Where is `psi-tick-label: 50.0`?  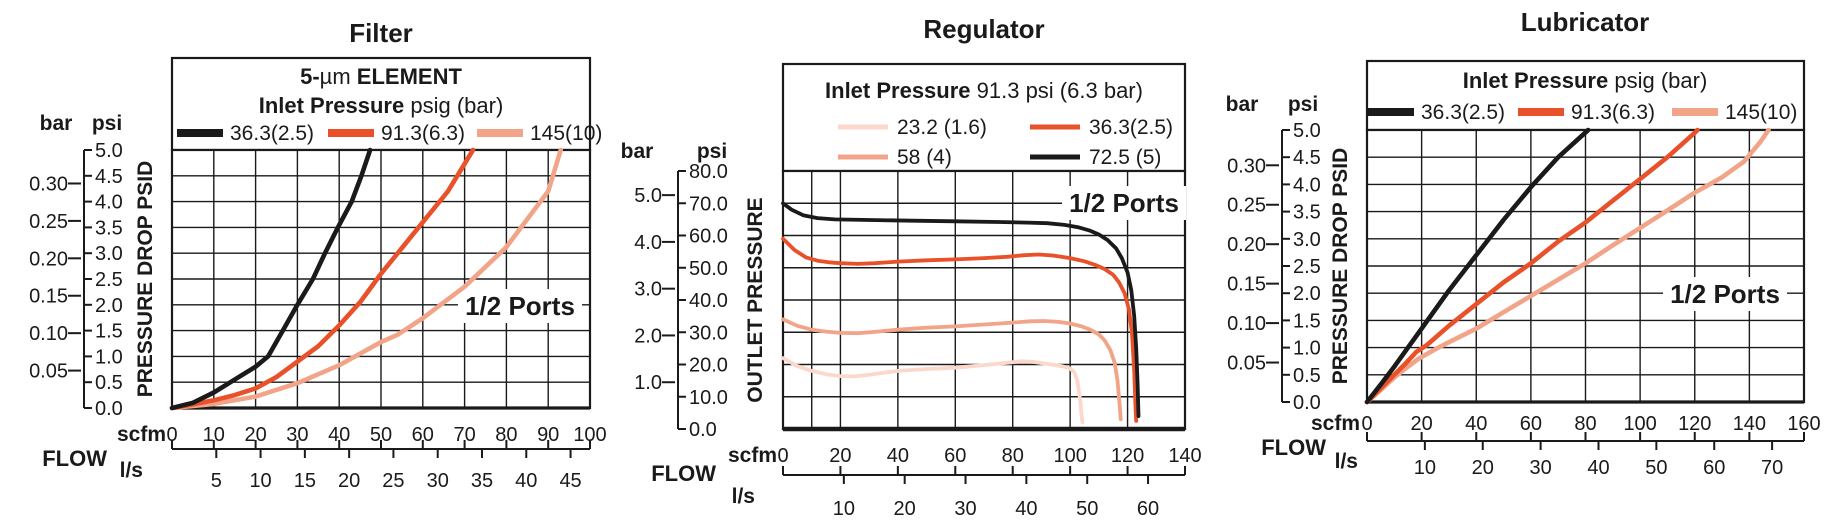 psi-tick-label: 50.0 is located at coordinates (708, 269).